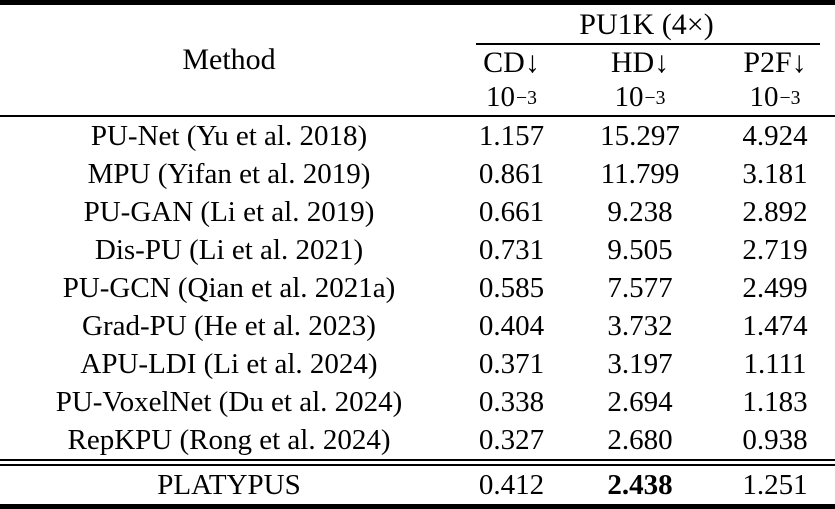 The image size is (835, 509). Describe the element at coordinates (640, 364) in the screenshot. I see `hd-value: 3.197` at that location.